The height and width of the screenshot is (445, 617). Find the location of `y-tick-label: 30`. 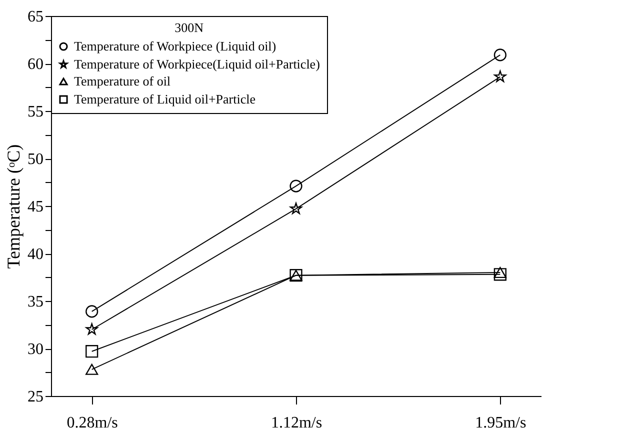

y-tick-label: 30 is located at coordinates (36, 349).